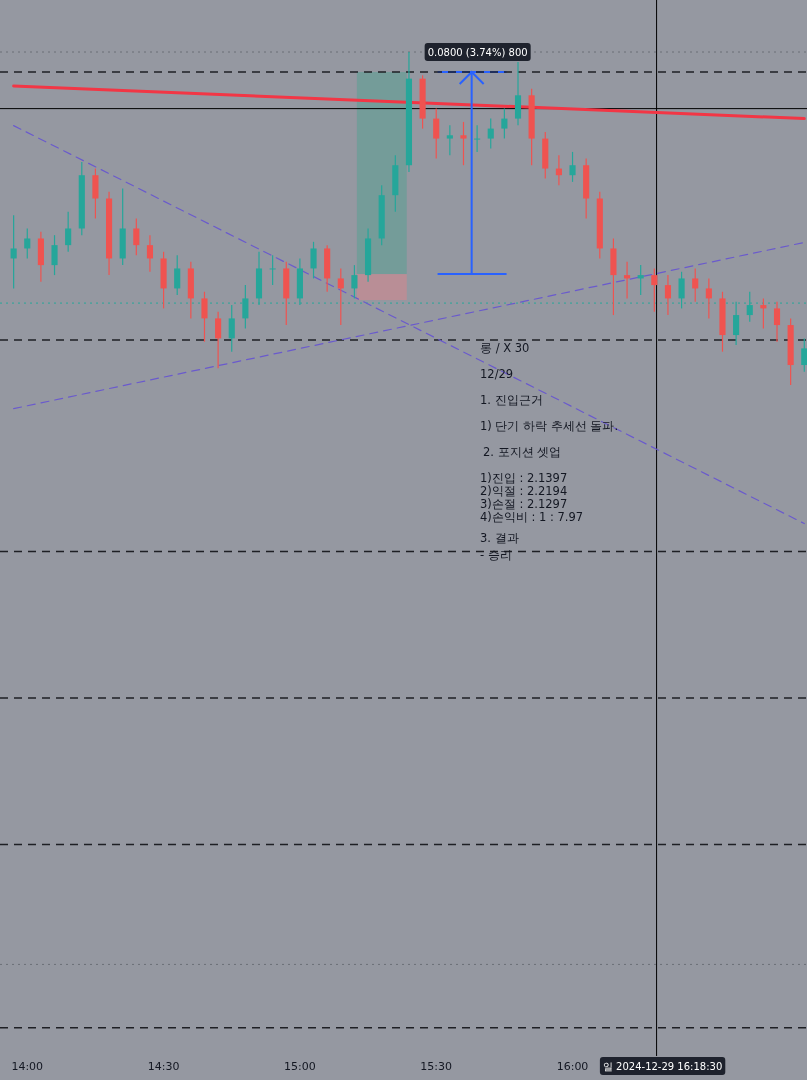 Image resolution: width=807 pixels, height=1080 pixels. I want to click on text: - 승리, so click(496, 555).